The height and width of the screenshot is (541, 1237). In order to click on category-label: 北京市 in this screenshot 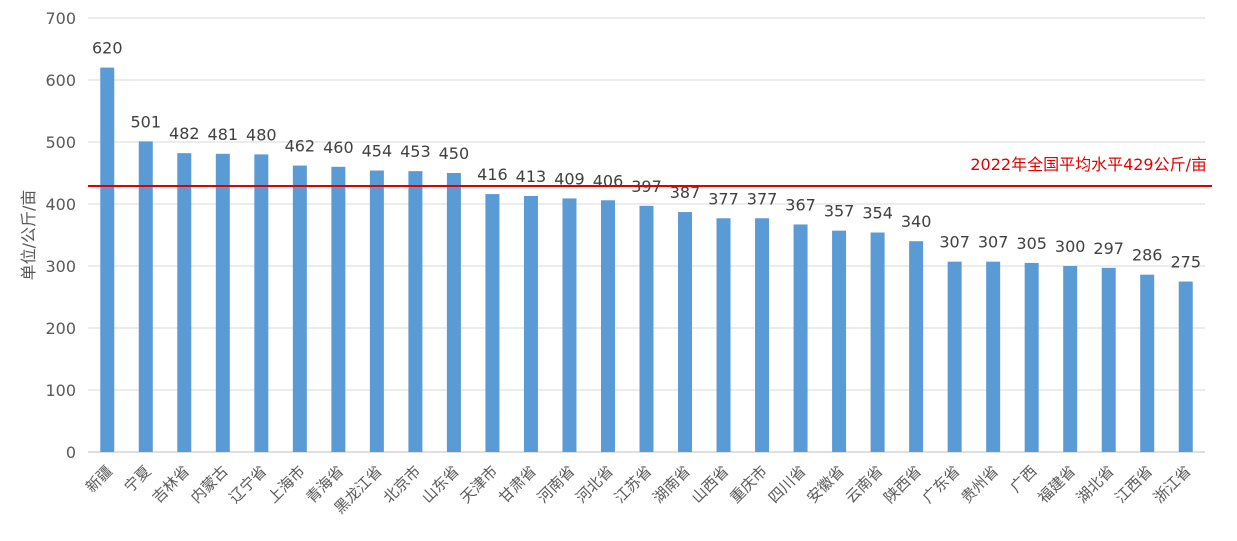, I will do `click(402, 484)`.